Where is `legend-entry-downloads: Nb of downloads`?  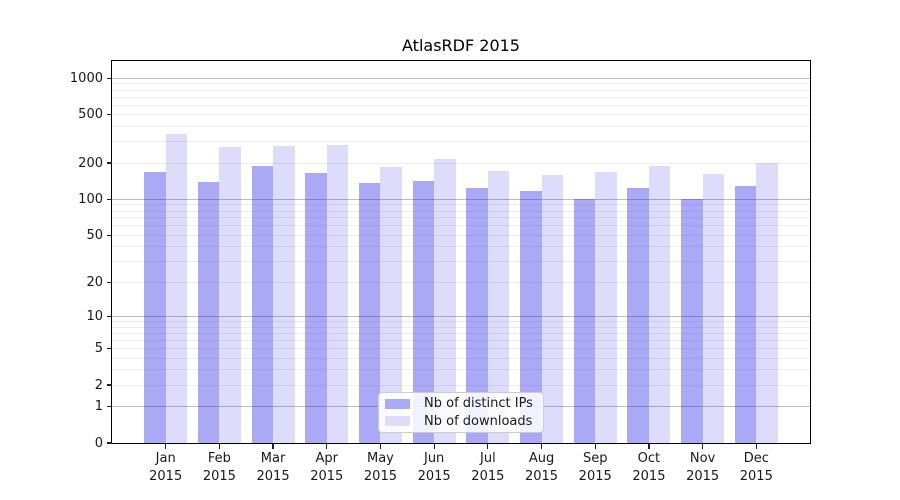
legend-entry-downloads: Nb of downloads is located at coordinates (460, 421).